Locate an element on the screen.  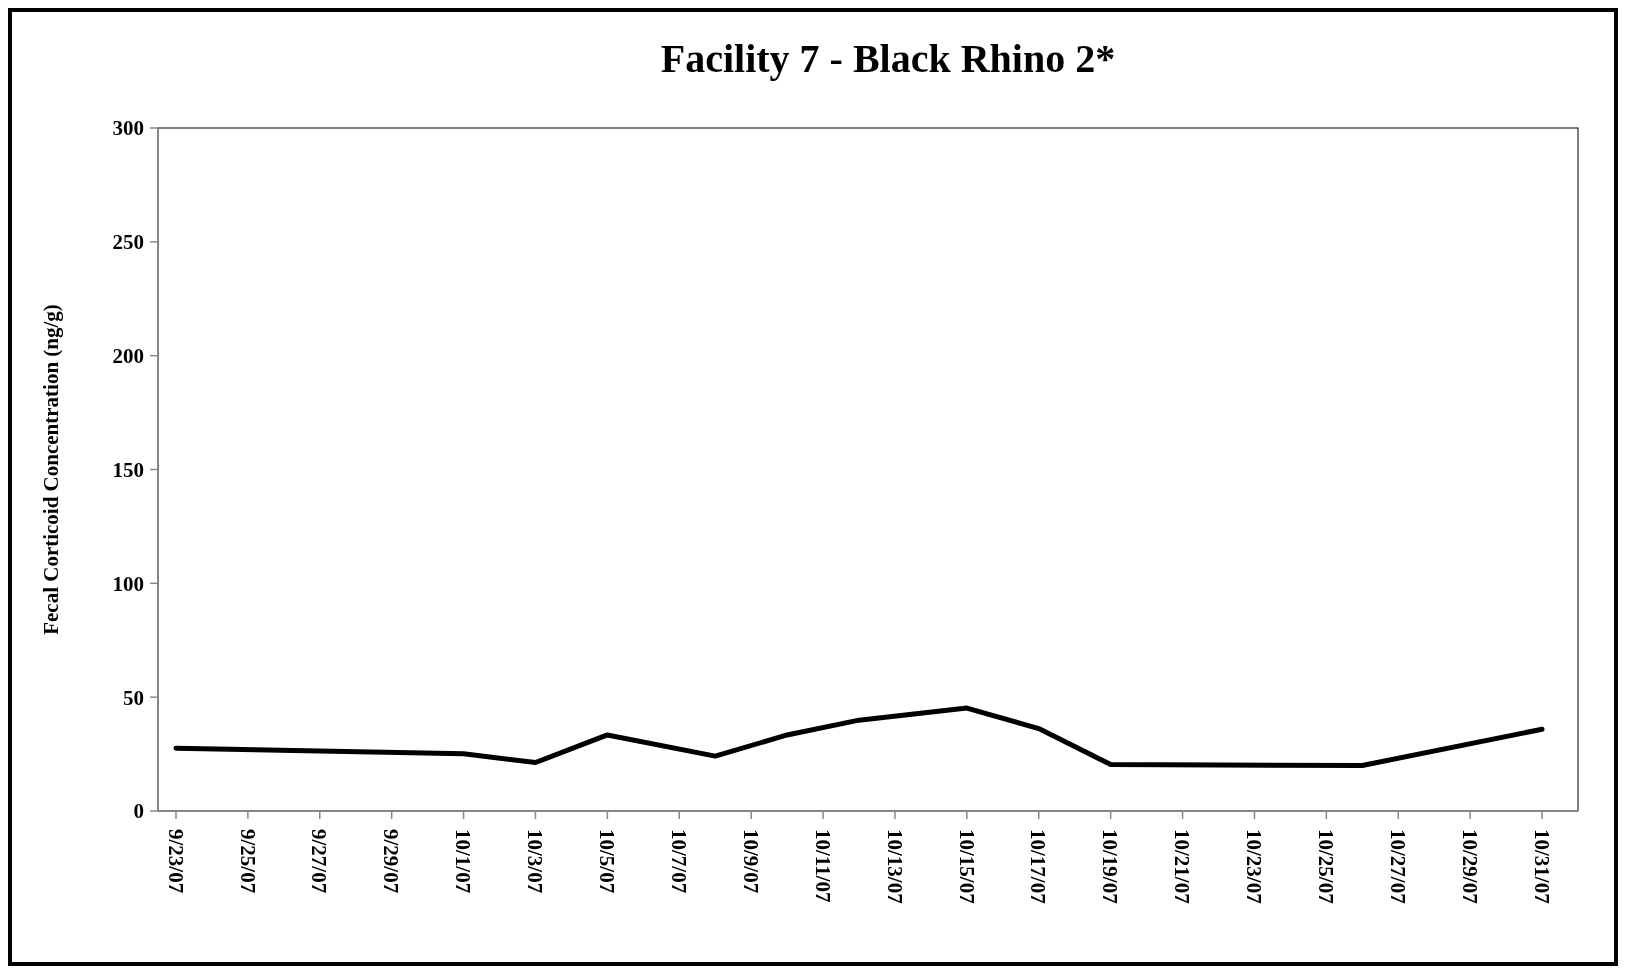
y-axis-title: Fecal Corticoid Concentration (ng/g) is located at coordinates (51, 469).